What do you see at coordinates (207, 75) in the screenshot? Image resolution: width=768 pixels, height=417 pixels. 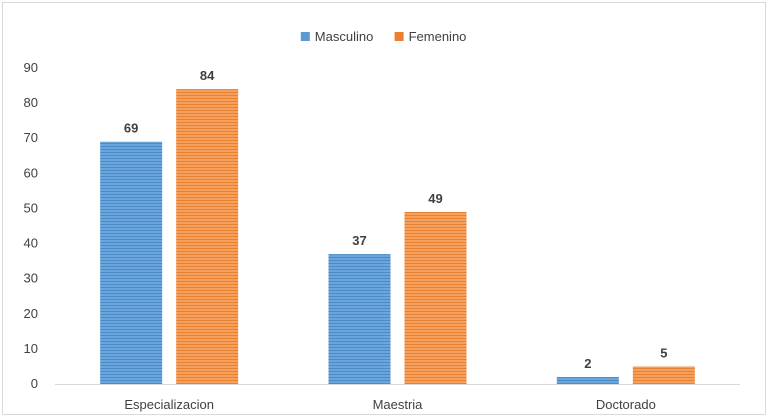 I see `data-label: 84` at bounding box center [207, 75].